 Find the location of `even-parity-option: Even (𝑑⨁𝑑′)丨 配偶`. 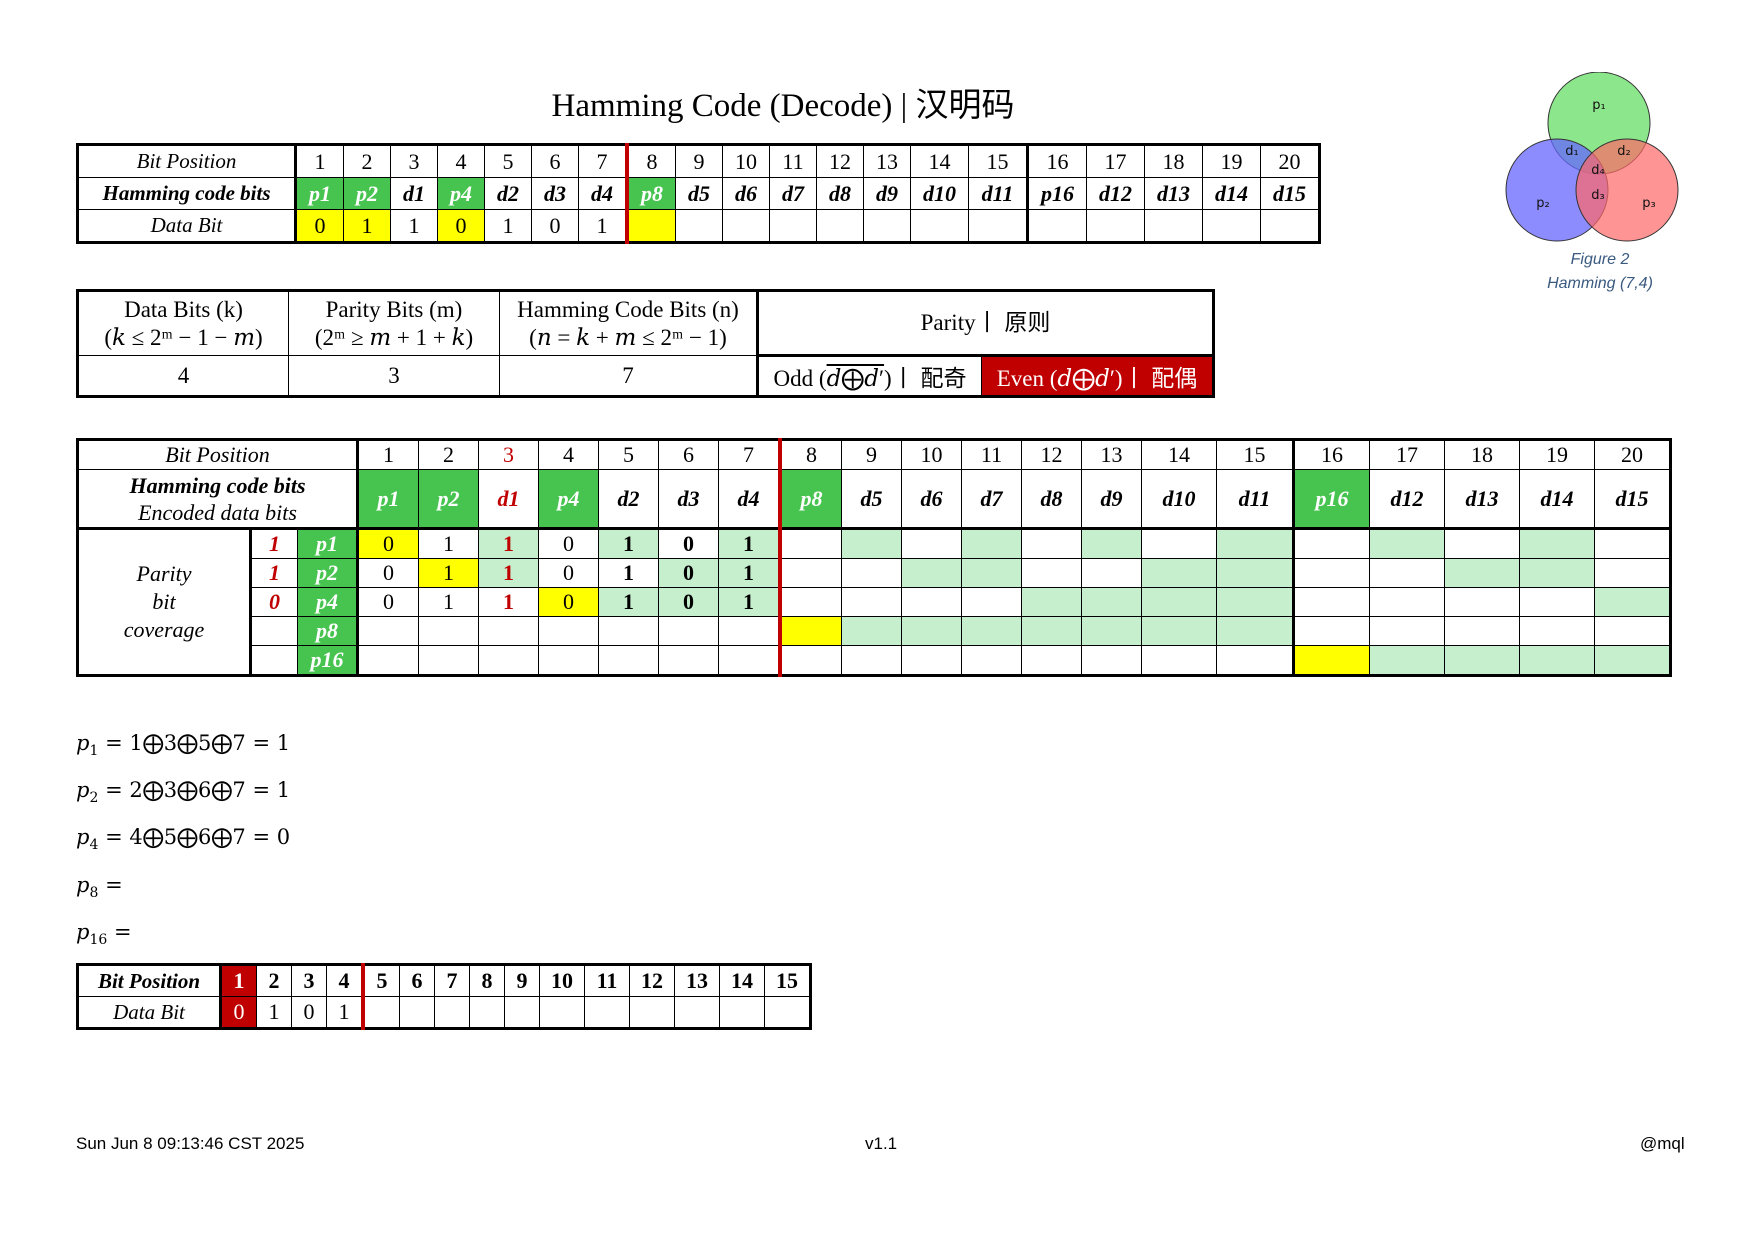

even-parity-option: Even (𝑑⨁𝑑′)丨 配偶 is located at coordinates (1097, 376).